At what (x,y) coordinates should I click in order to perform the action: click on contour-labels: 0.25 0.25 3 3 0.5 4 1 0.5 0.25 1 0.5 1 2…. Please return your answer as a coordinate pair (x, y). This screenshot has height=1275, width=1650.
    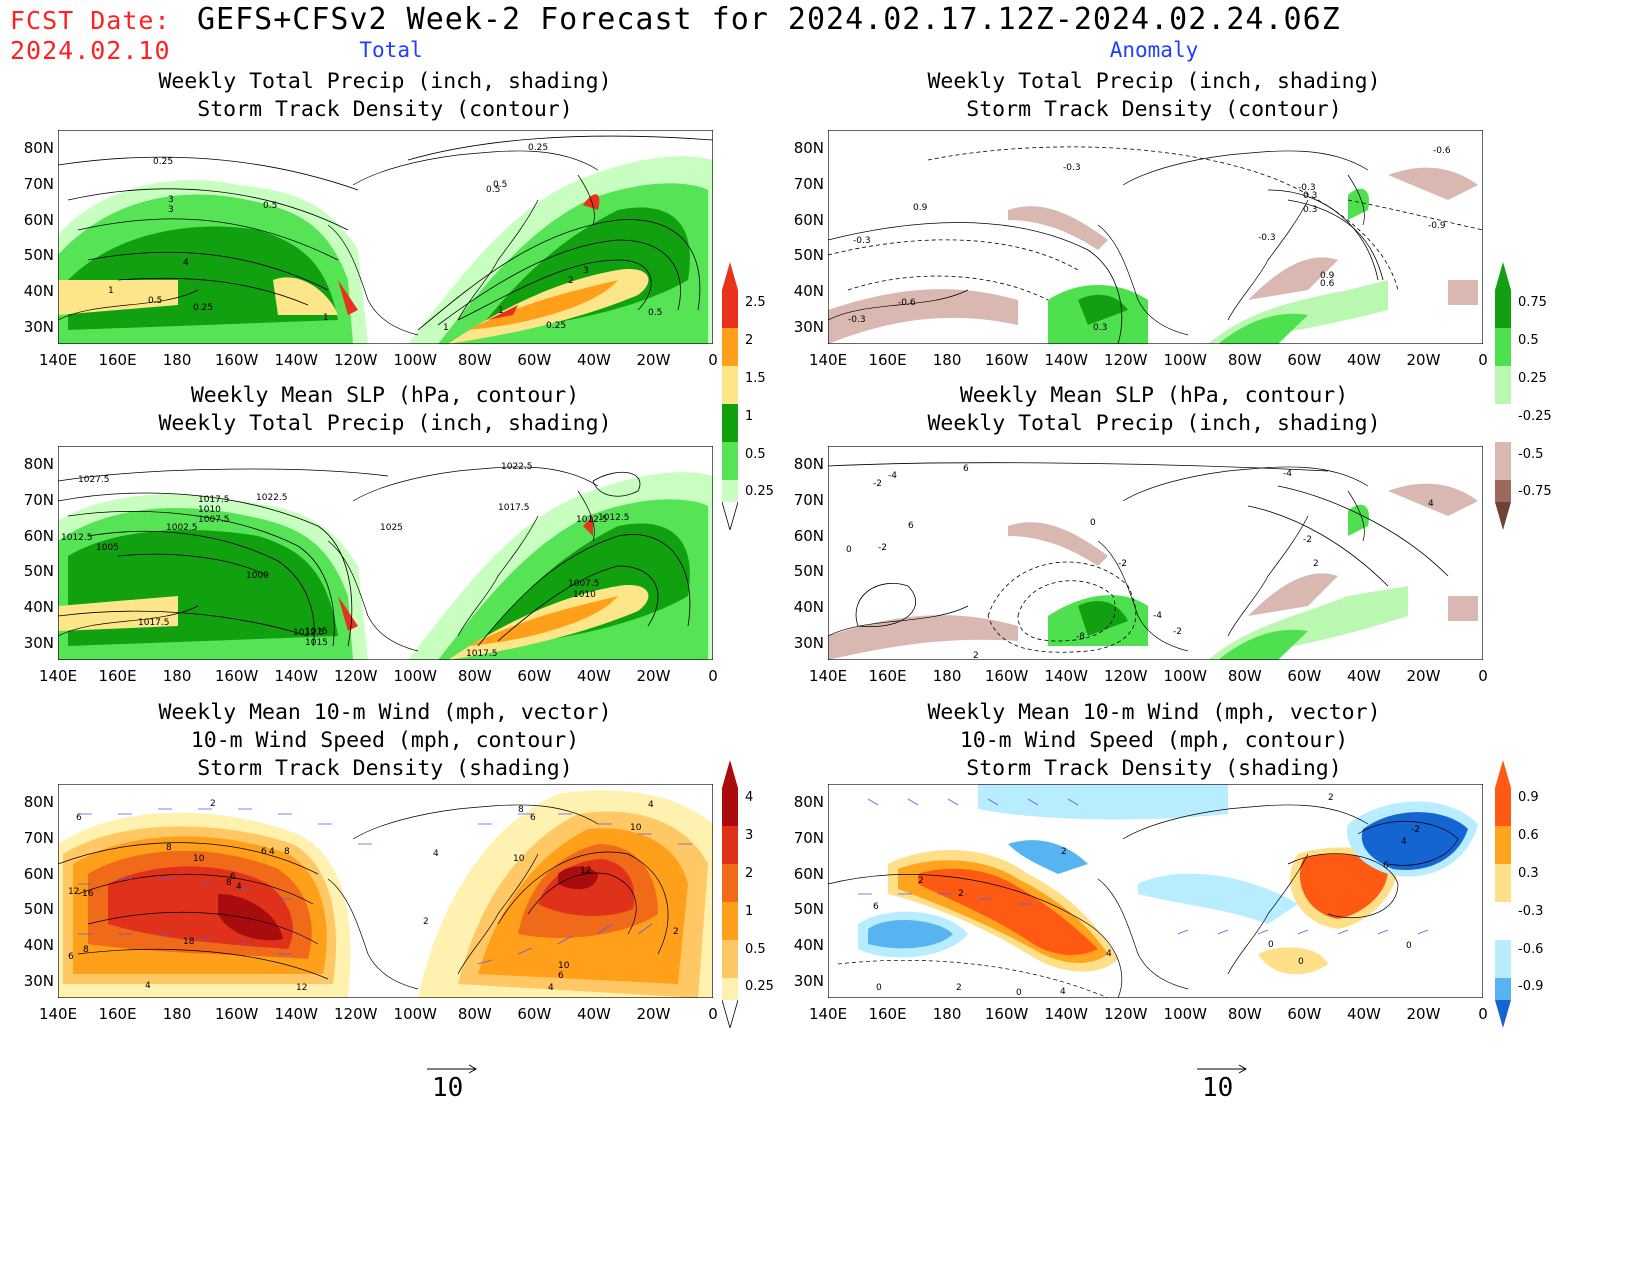
    Looking at the image, I should click on (385, 238).